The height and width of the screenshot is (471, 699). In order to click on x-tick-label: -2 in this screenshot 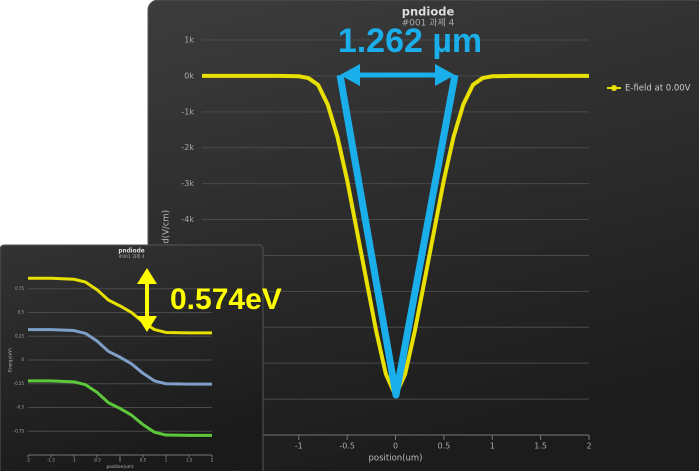, I will do `click(28, 460)`.